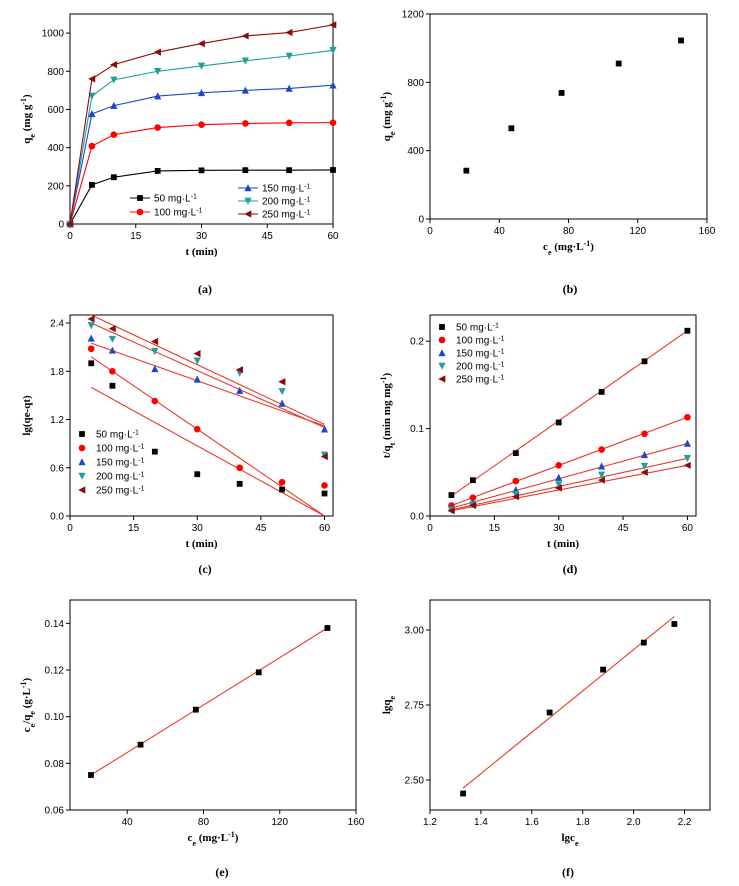  Describe the element at coordinates (415, 781) in the screenshot. I see `y-tick-label: 2.50` at that location.